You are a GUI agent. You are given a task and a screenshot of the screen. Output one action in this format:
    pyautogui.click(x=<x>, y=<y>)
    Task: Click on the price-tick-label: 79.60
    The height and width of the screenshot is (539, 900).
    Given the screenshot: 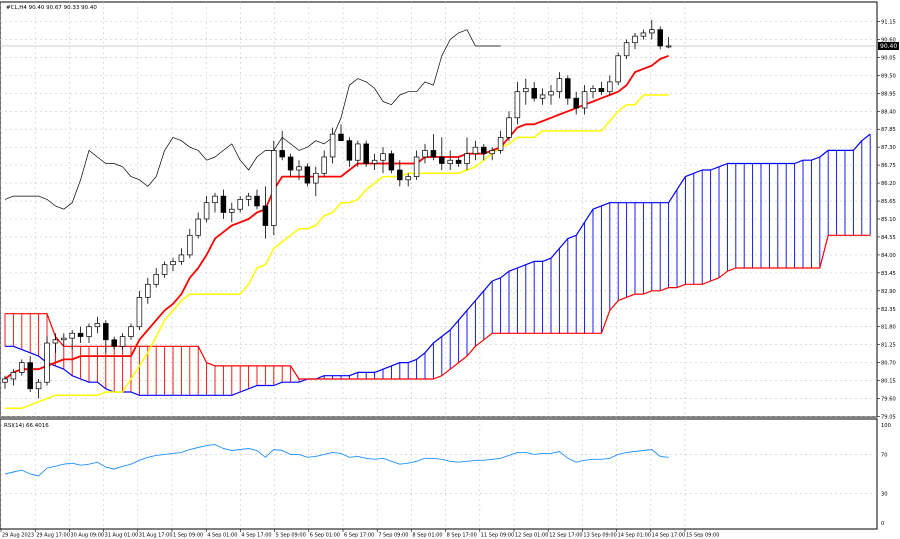 What is the action you would take?
    pyautogui.click(x=888, y=400)
    